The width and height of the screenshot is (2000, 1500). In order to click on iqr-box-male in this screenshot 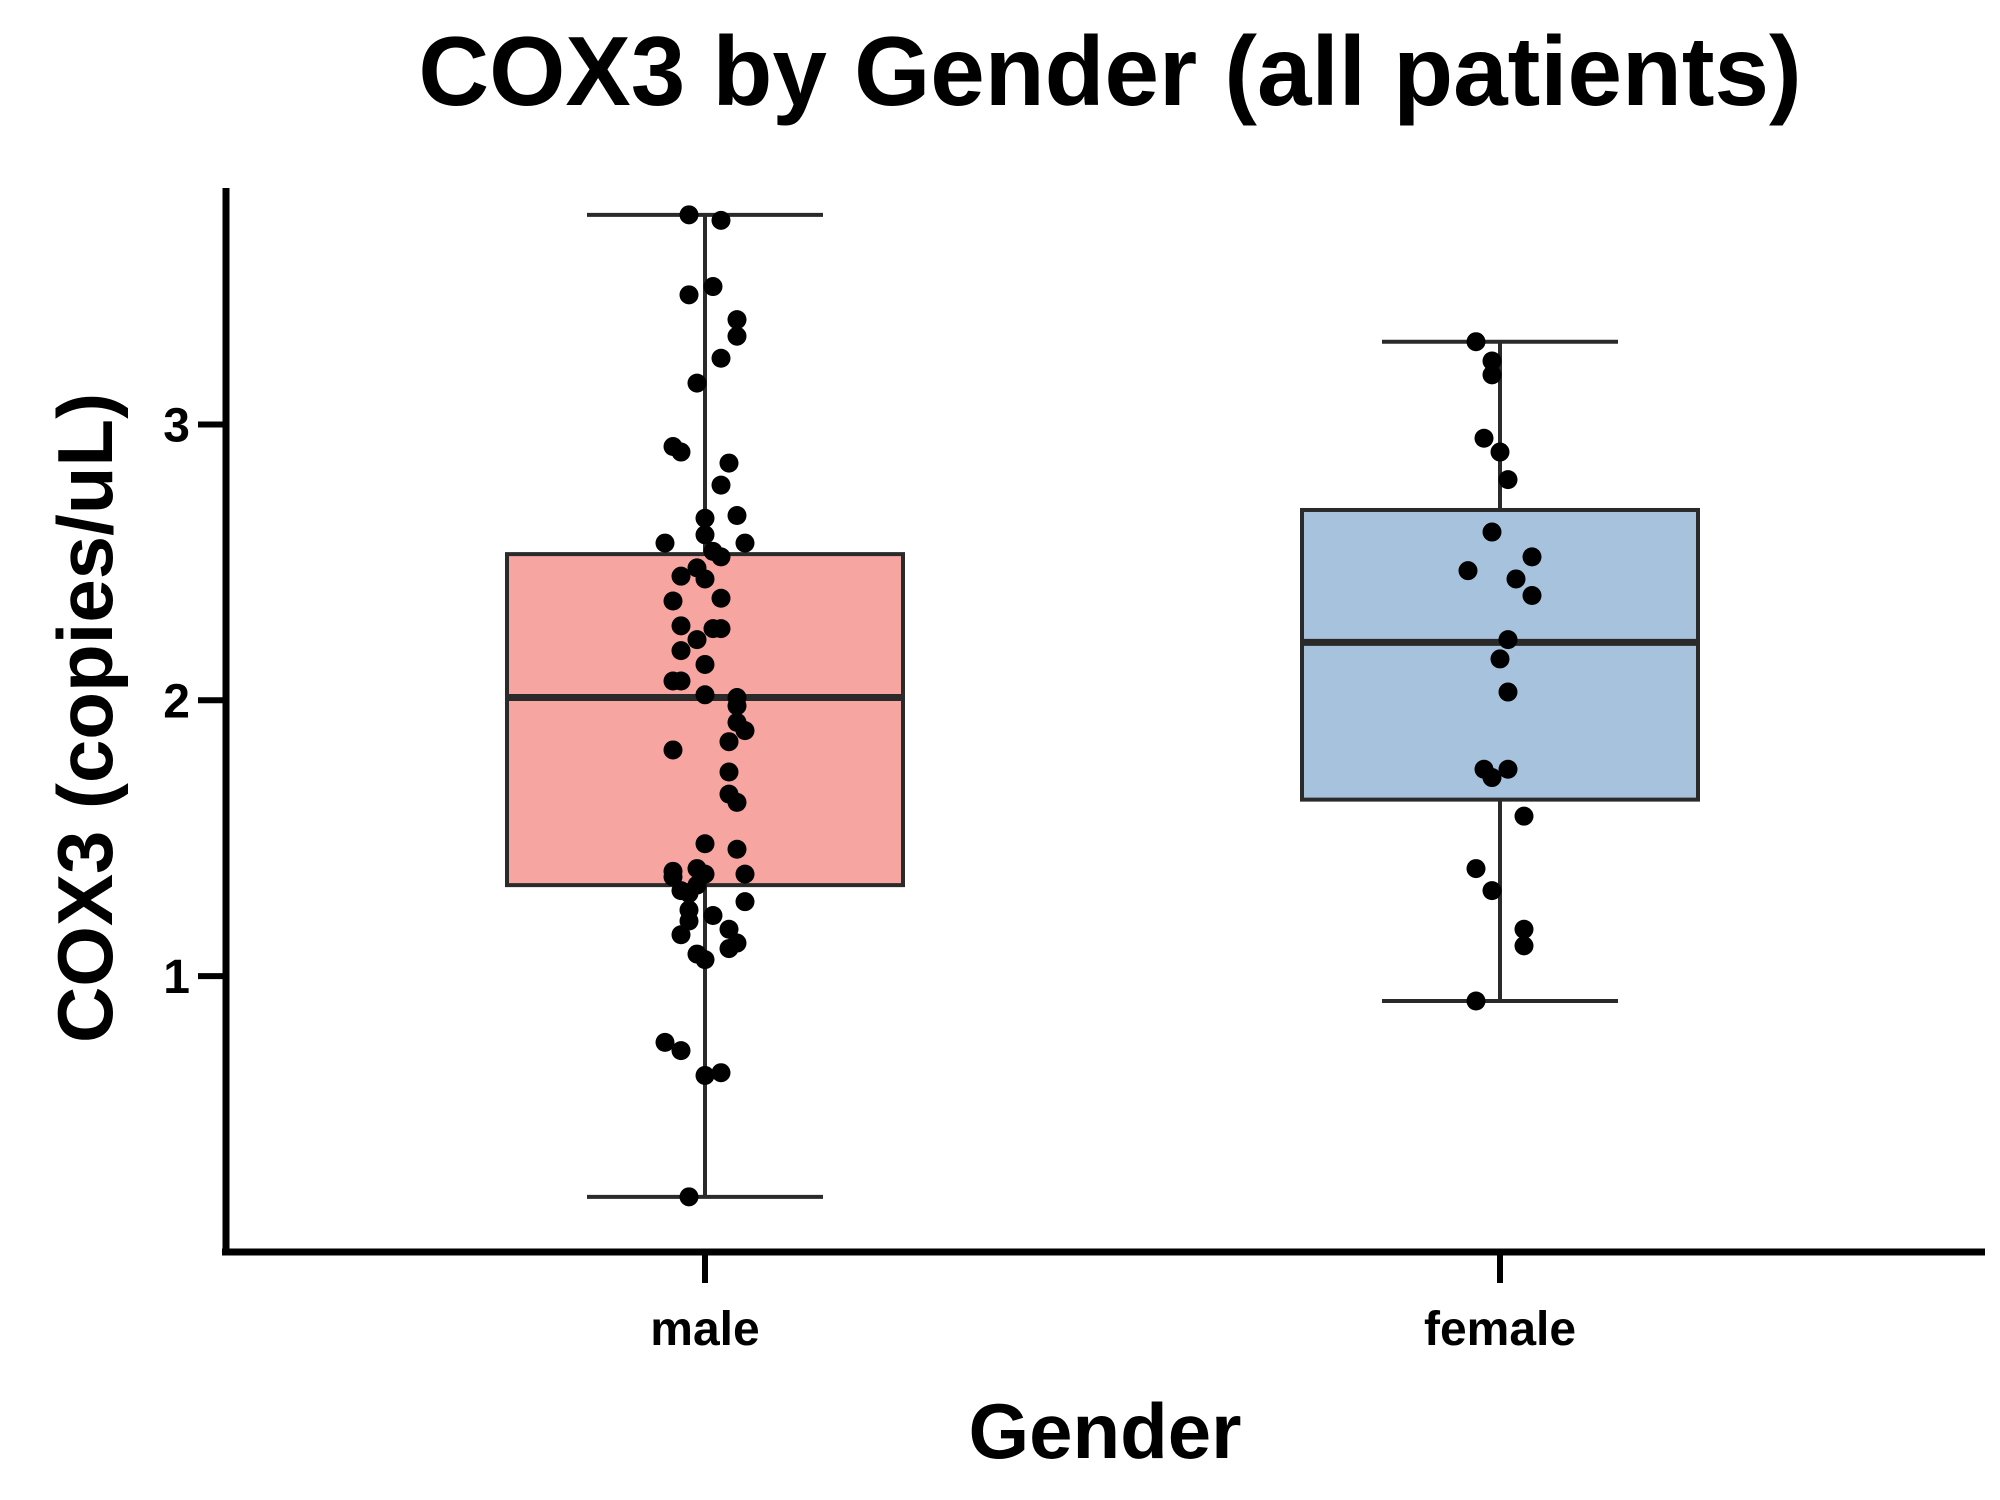, I will do `click(705, 720)`.